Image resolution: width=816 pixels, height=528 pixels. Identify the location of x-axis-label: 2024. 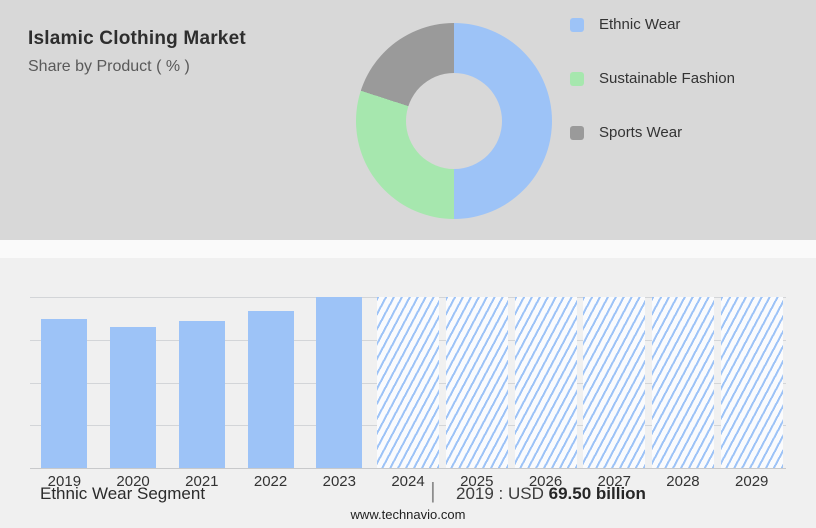
(408, 481).